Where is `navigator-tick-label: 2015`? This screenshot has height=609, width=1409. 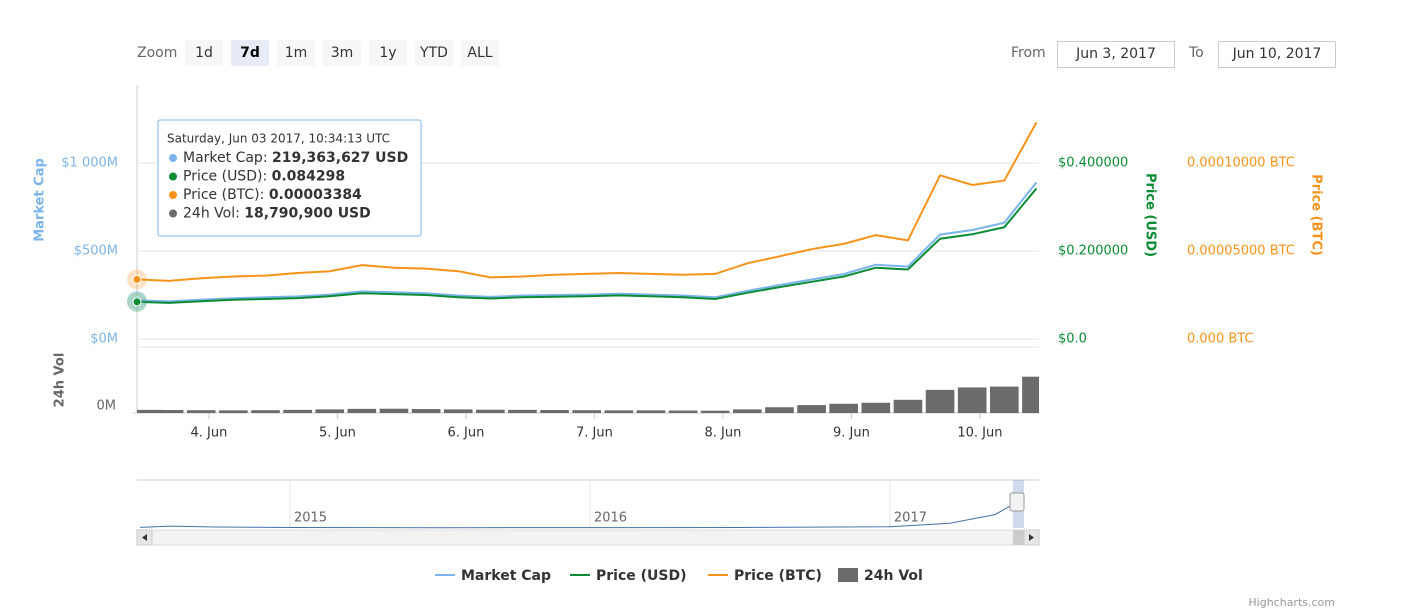 navigator-tick-label: 2015 is located at coordinates (310, 518).